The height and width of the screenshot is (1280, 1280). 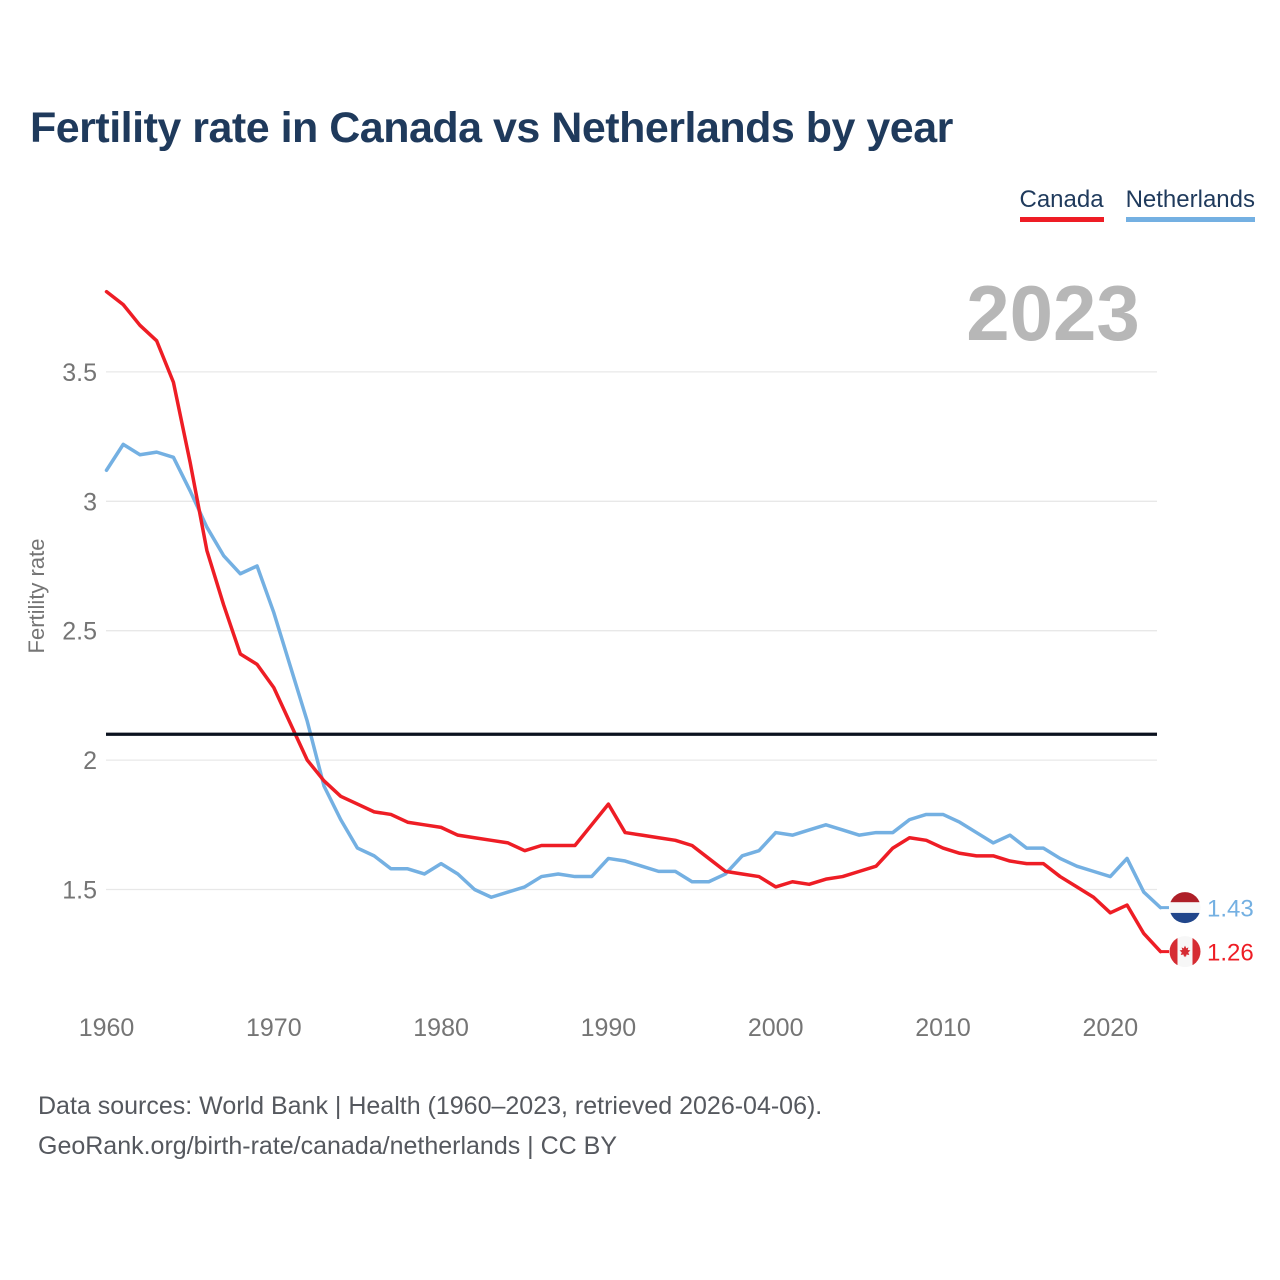 What do you see at coordinates (90, 502) in the screenshot?
I see `y-tick-label: 3` at bounding box center [90, 502].